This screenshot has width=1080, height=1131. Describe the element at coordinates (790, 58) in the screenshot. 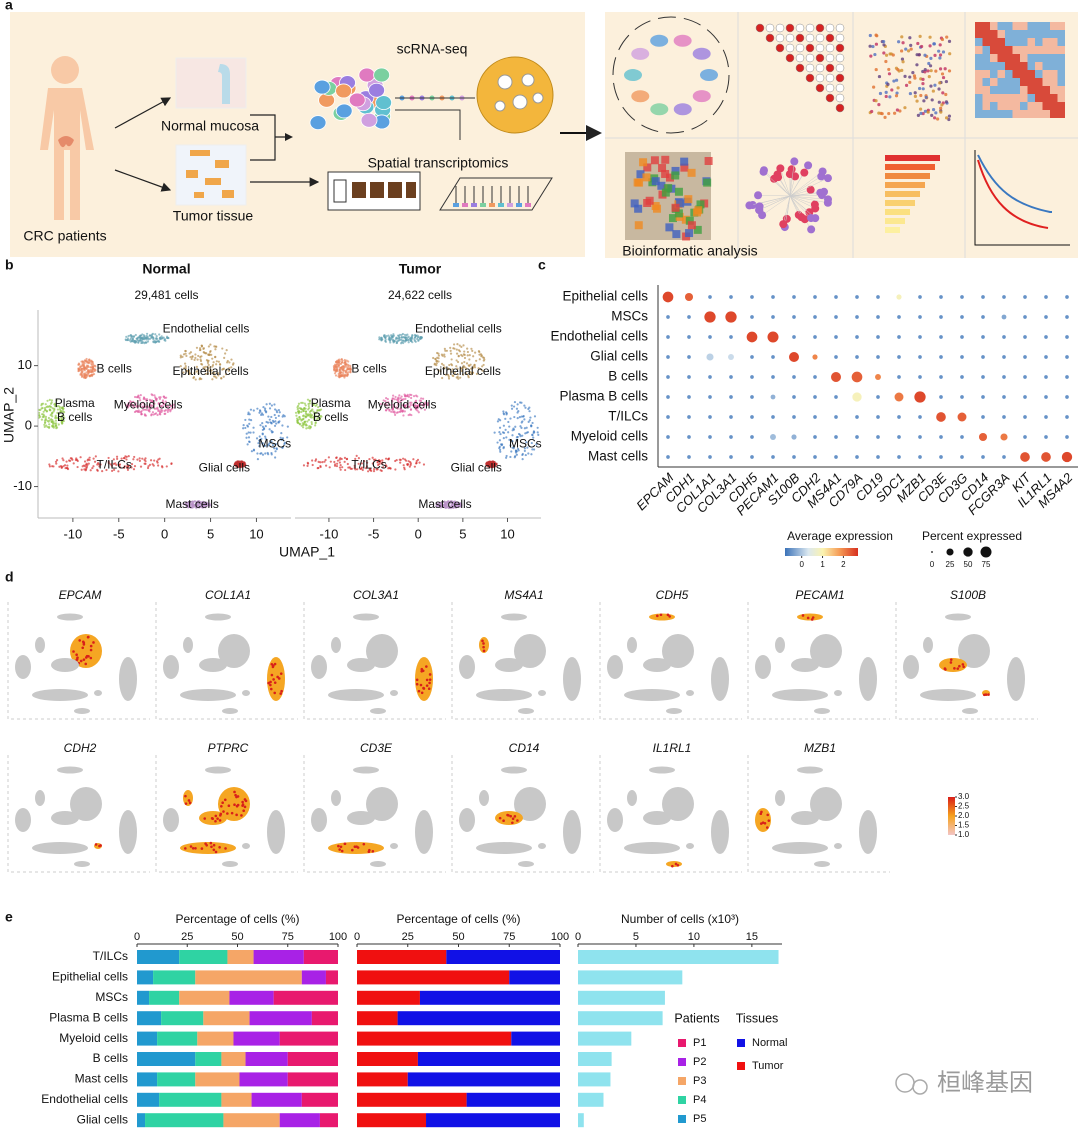

I see `thumb-dot` at that location.